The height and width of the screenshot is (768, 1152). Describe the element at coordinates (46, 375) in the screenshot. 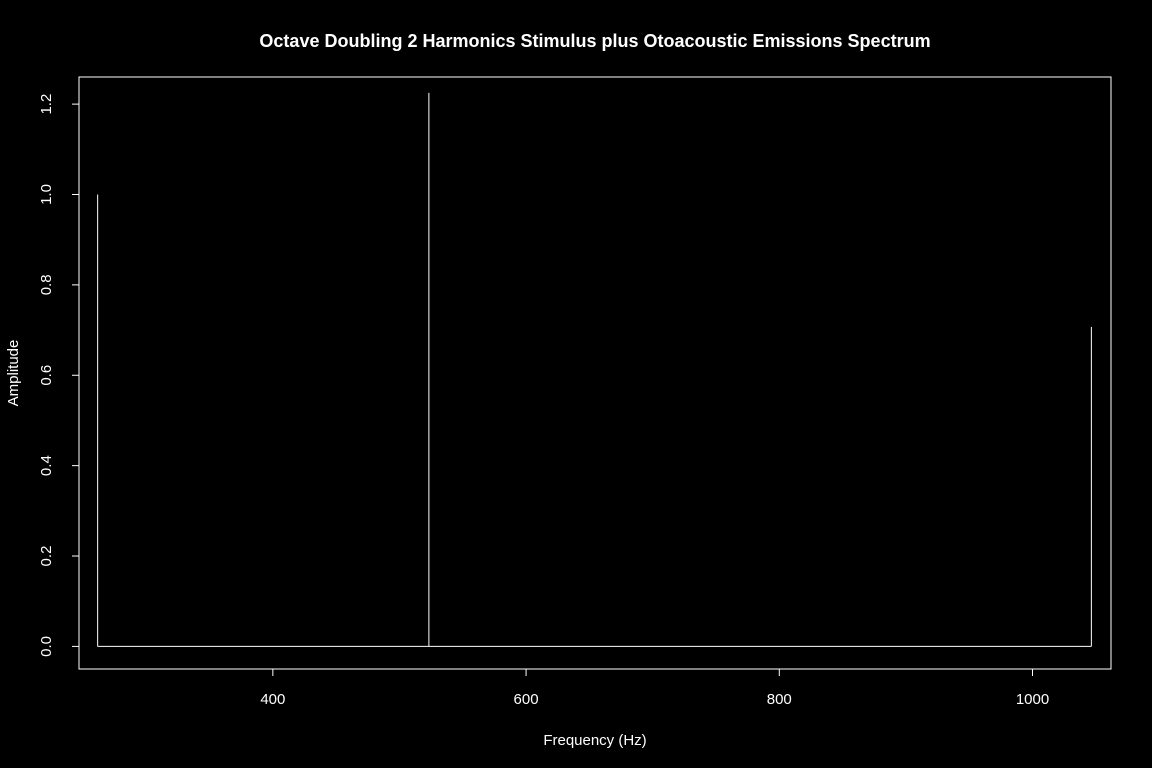

I see `y-tick-label: 0.6` at that location.